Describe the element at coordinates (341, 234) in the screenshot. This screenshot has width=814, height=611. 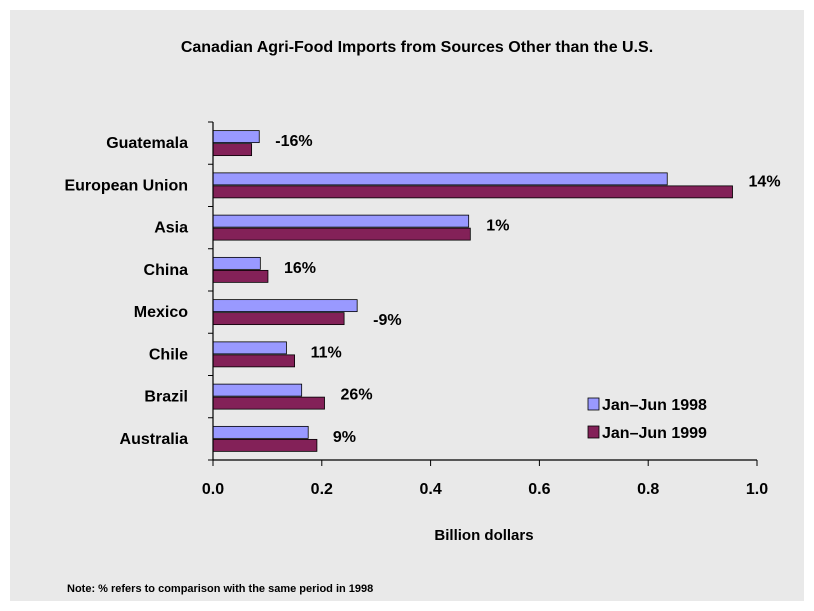
I see `bar-asia-series2` at that location.